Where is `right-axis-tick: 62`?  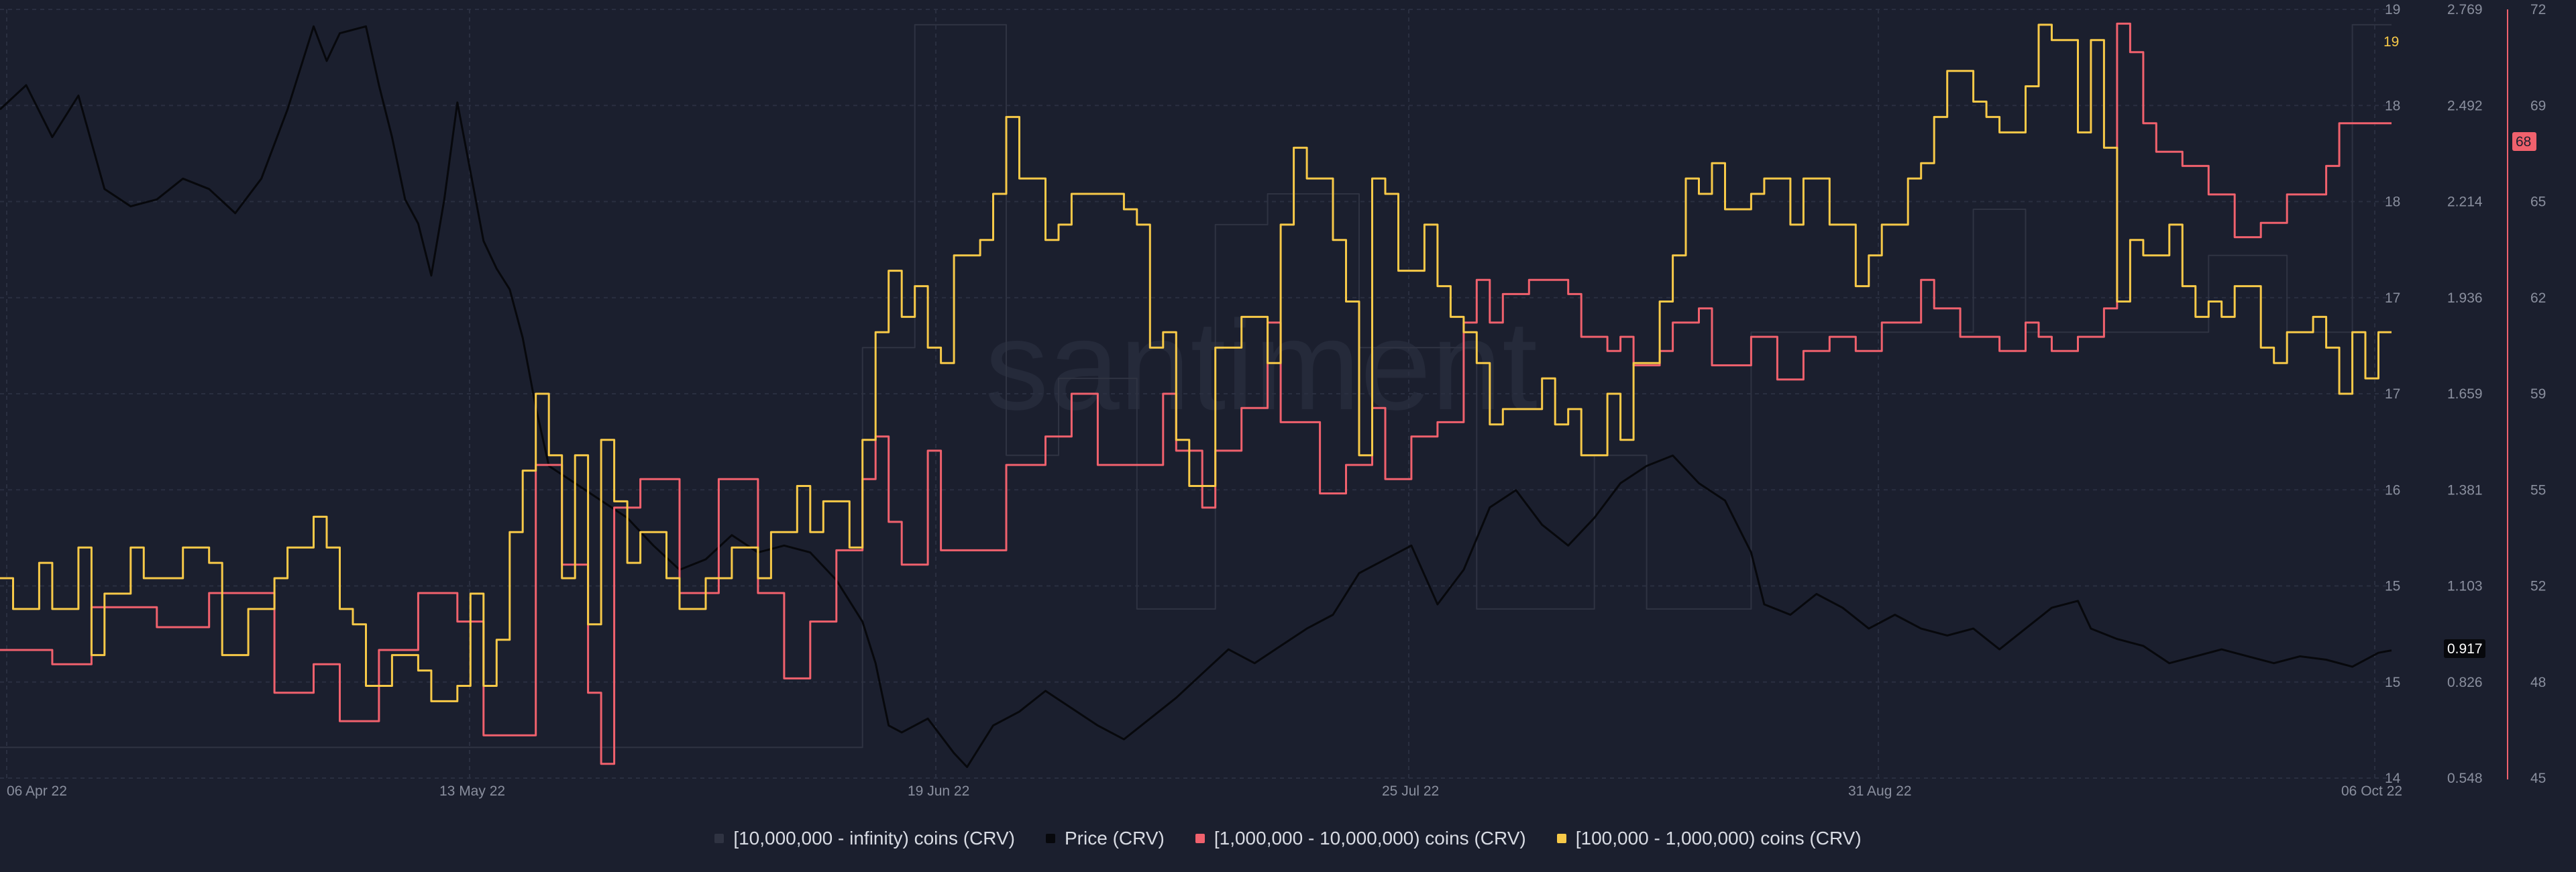 right-axis-tick: 62 is located at coordinates (2538, 298).